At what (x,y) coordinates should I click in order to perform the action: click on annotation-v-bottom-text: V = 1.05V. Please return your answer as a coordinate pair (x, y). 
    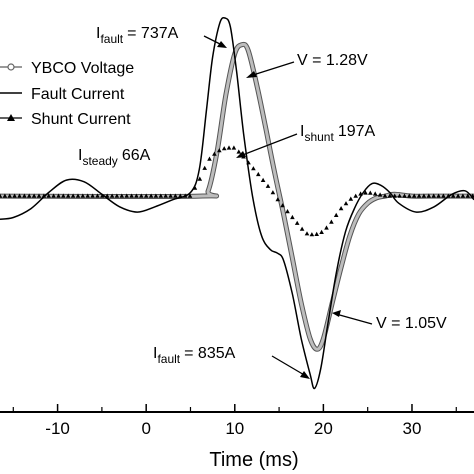
    Looking at the image, I should click on (411, 323).